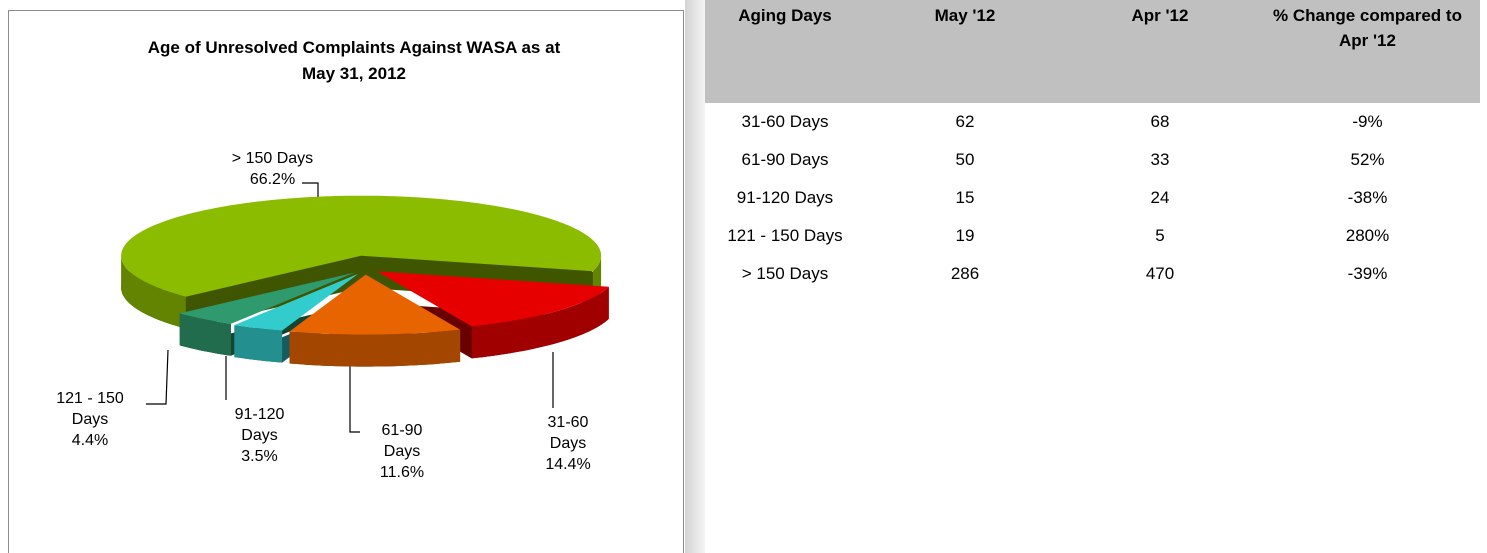 This screenshot has height=553, width=1487. What do you see at coordinates (785, 197) in the screenshot?
I see `table-cell: 91-120 Days` at bounding box center [785, 197].